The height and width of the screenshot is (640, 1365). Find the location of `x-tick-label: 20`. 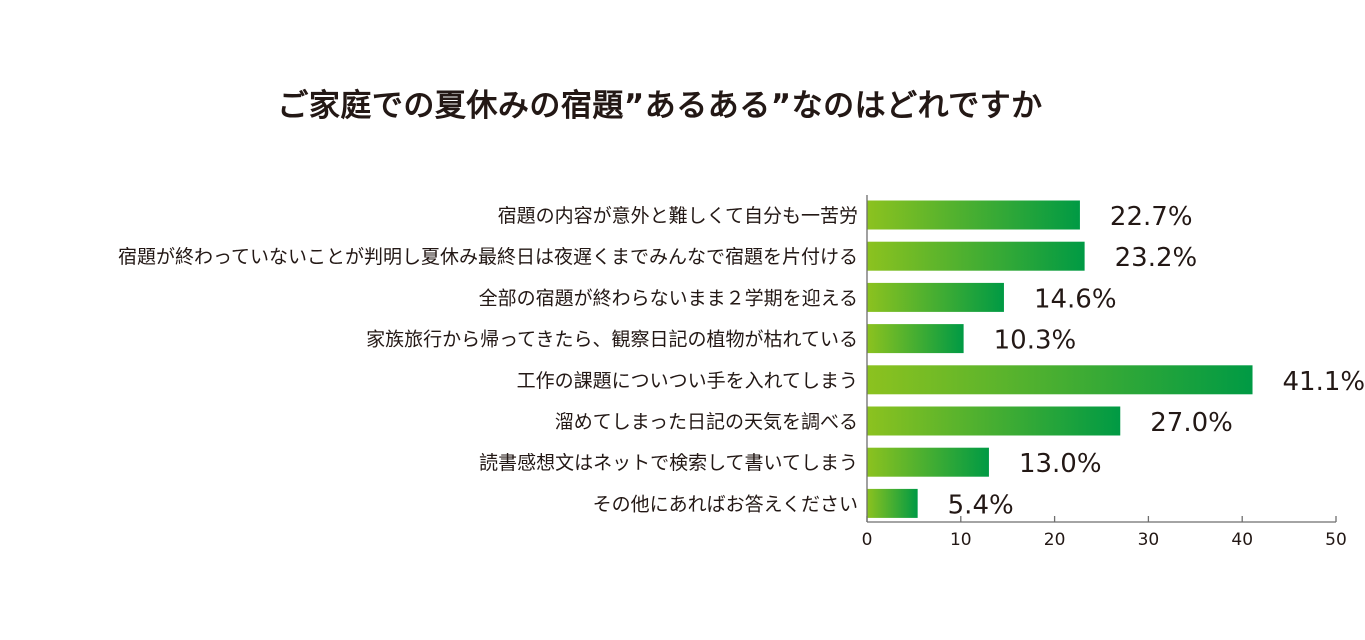

x-tick-label: 20 is located at coordinates (1055, 540).